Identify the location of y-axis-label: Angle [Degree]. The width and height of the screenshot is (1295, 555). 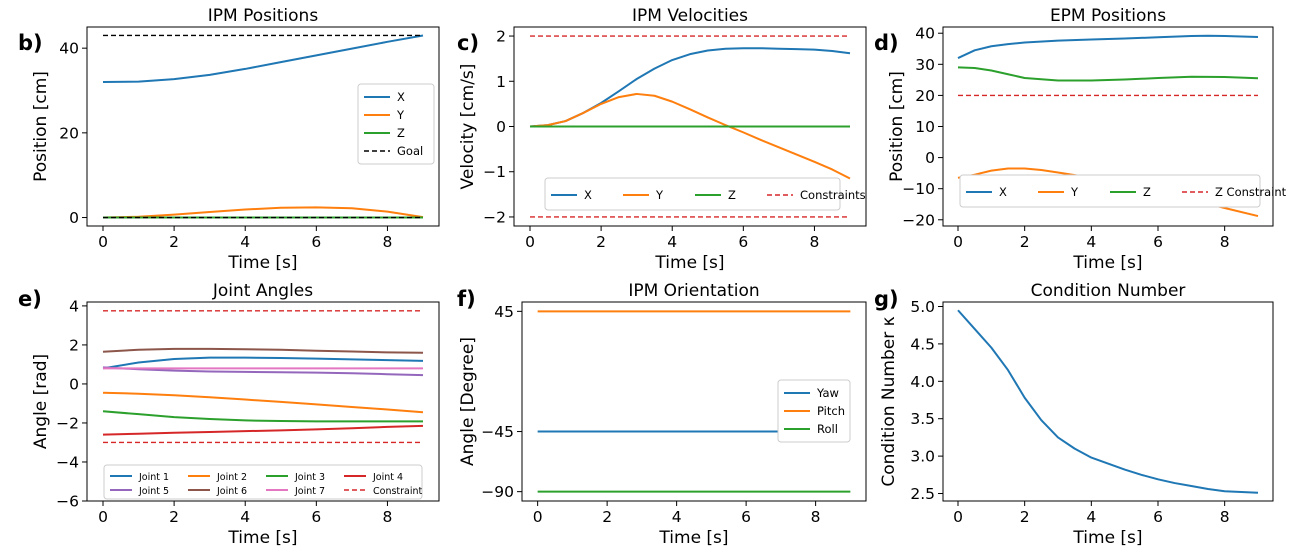
(468, 401).